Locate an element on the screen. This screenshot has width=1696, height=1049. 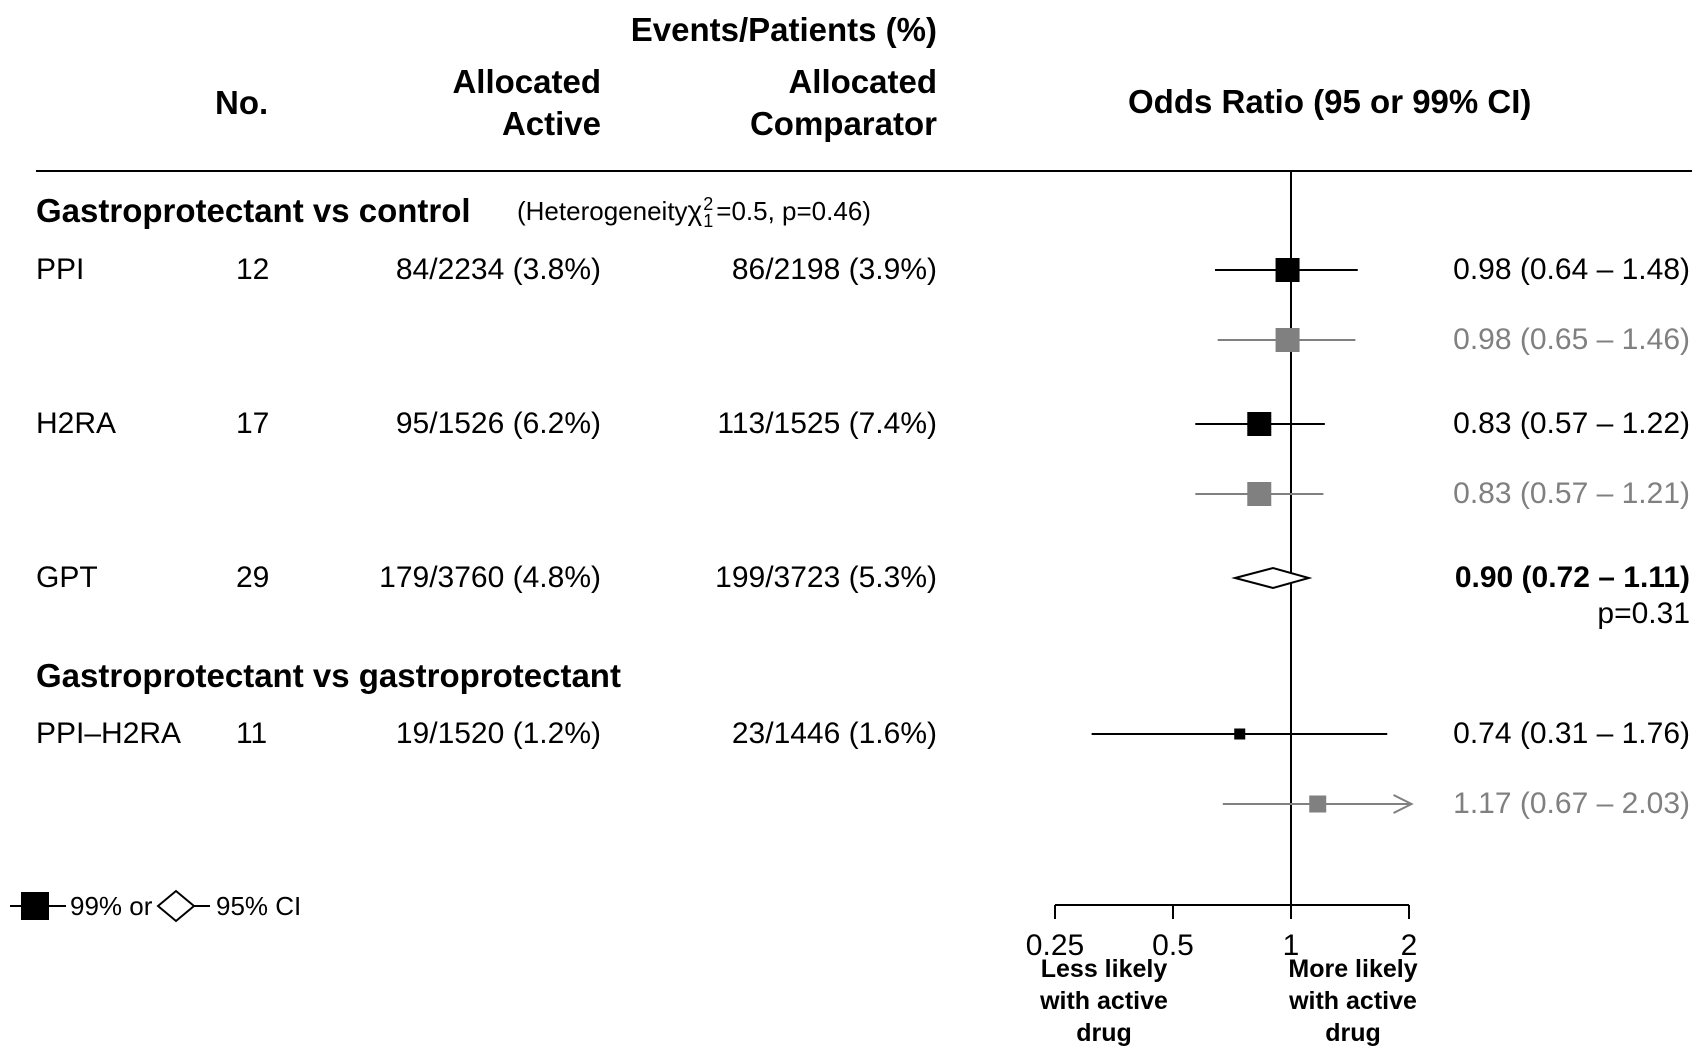
row-trial-count: 29 is located at coordinates (253, 577).